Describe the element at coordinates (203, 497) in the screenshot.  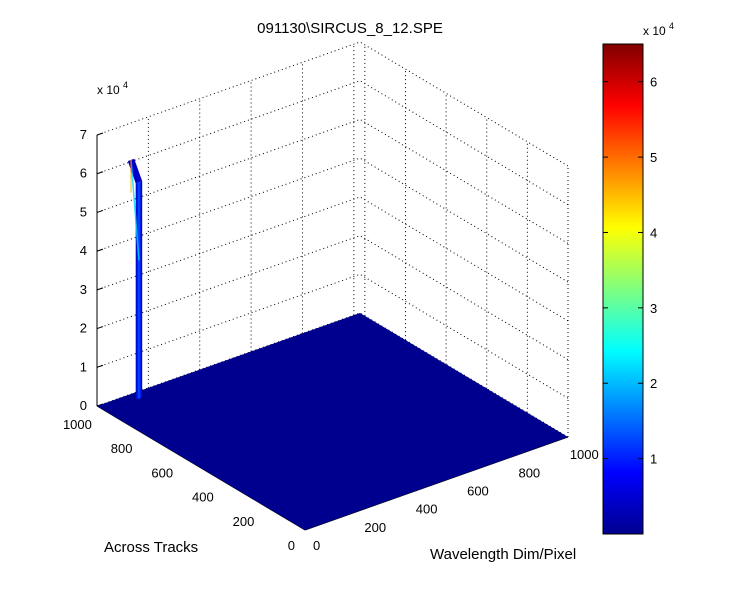
I see `y-tick-label: 400` at that location.